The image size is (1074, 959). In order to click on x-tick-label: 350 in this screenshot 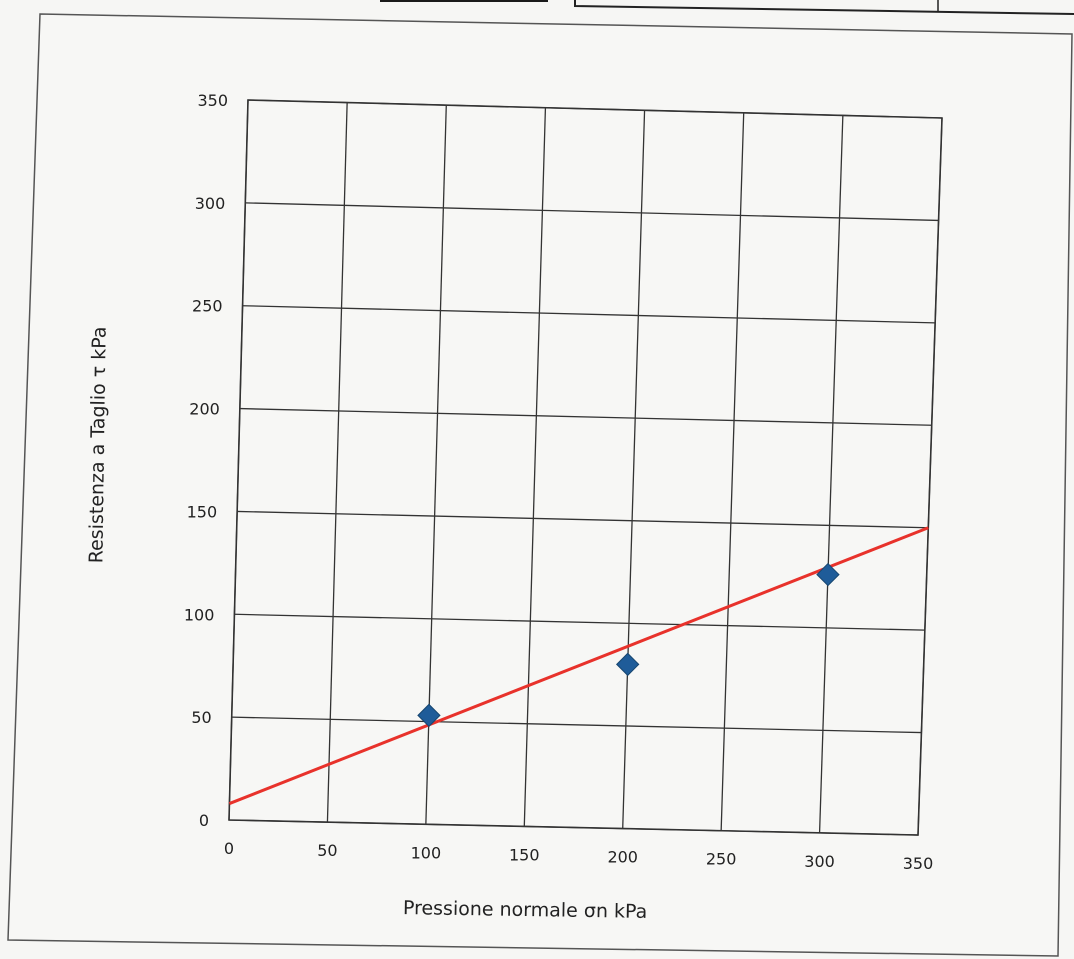, I will do `click(918, 863)`.